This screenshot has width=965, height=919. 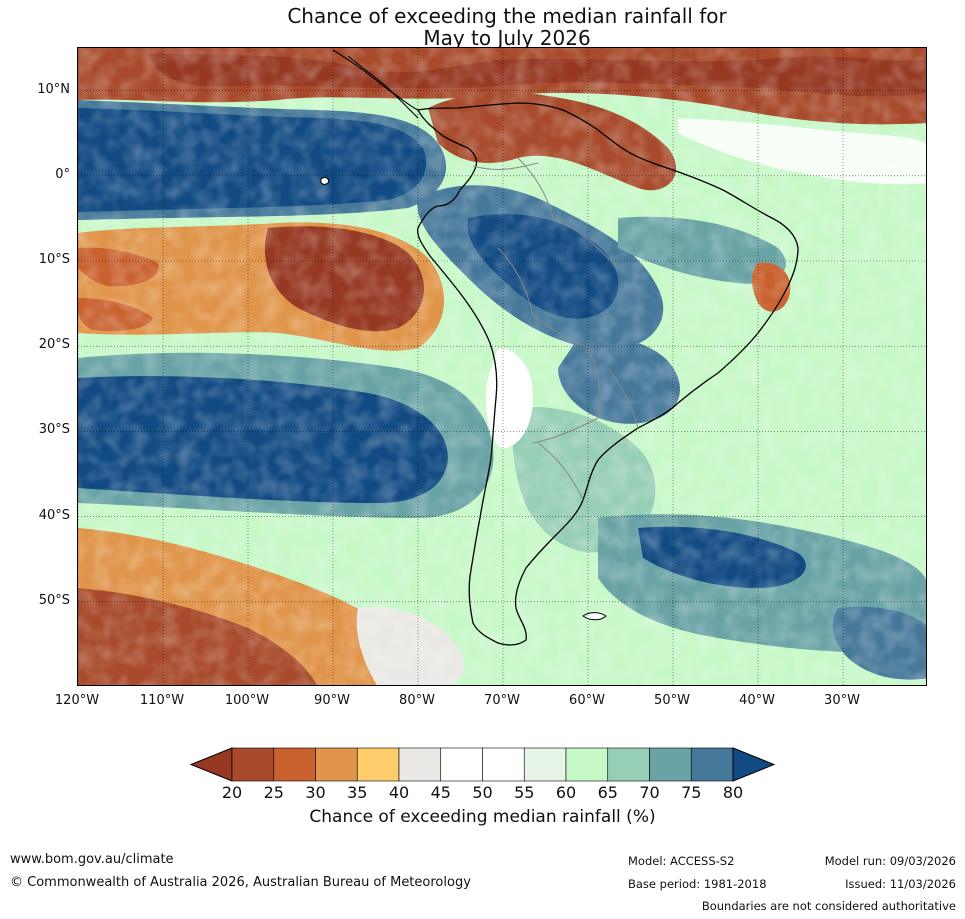 I want to click on colorbar-tick-label: 65, so click(x=607, y=792).